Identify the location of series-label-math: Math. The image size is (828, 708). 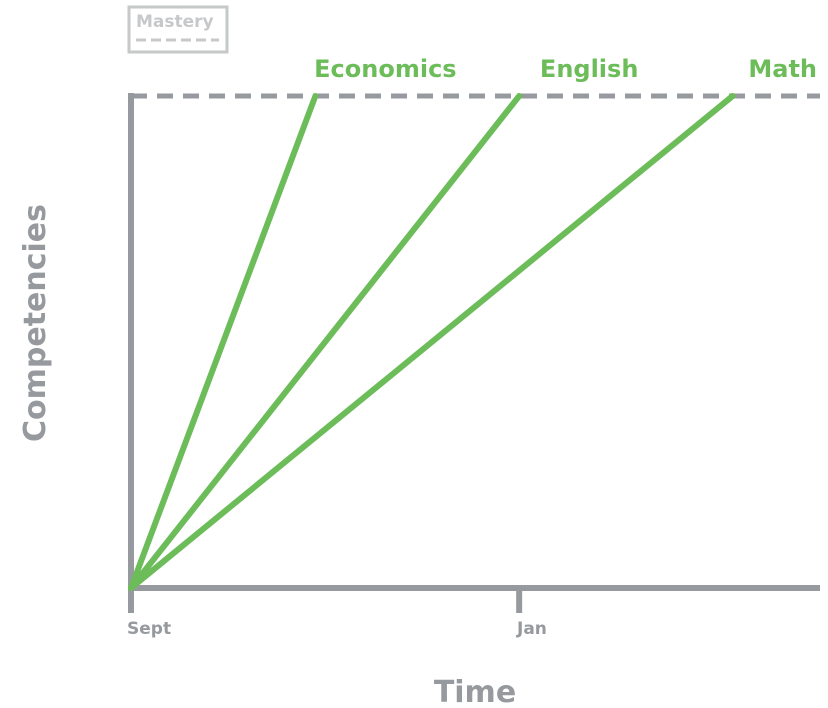
(782, 69).